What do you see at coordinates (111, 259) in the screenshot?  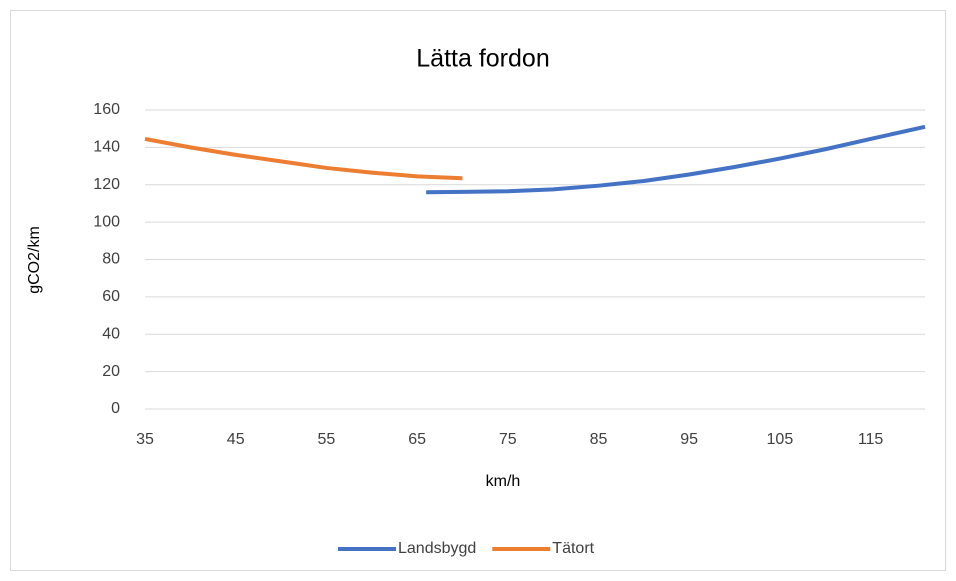 I see `y-tick-label: 80` at bounding box center [111, 259].